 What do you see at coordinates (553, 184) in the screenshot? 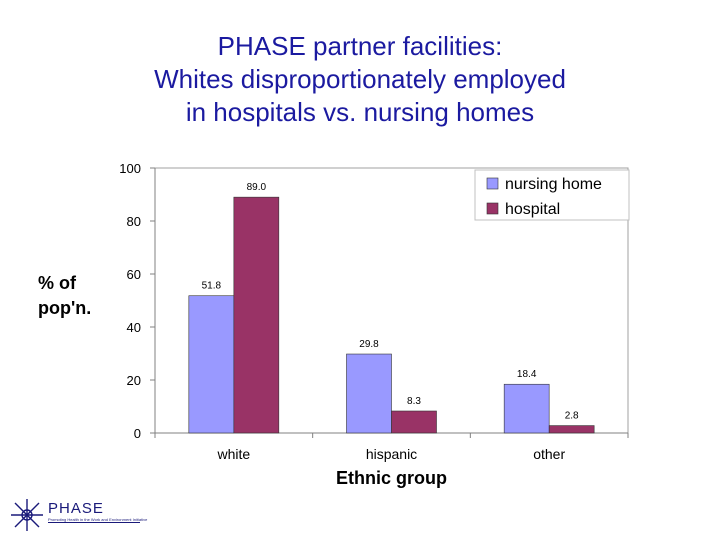
I see `legend-label-nursing-home: nursing home` at bounding box center [553, 184].